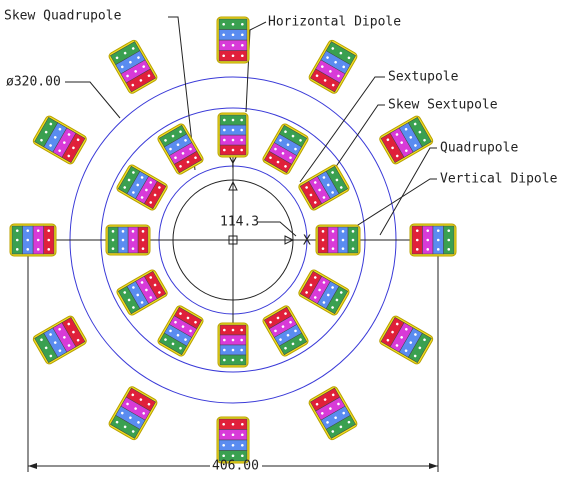 The height and width of the screenshot is (483, 569). I want to click on axis-label: Y, so click(233, 164).